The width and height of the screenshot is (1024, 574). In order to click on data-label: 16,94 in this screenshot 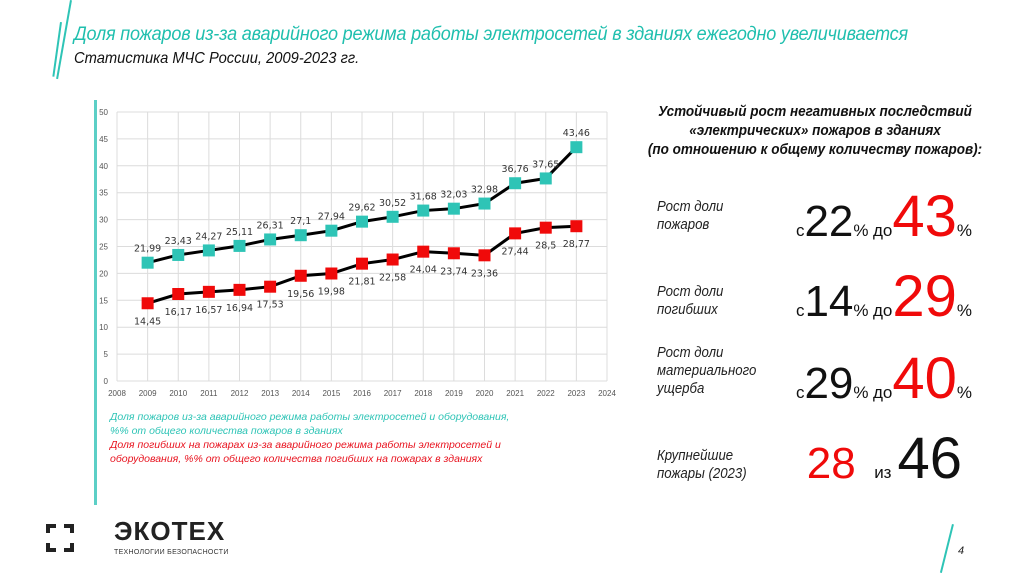, I will do `click(239, 308)`.